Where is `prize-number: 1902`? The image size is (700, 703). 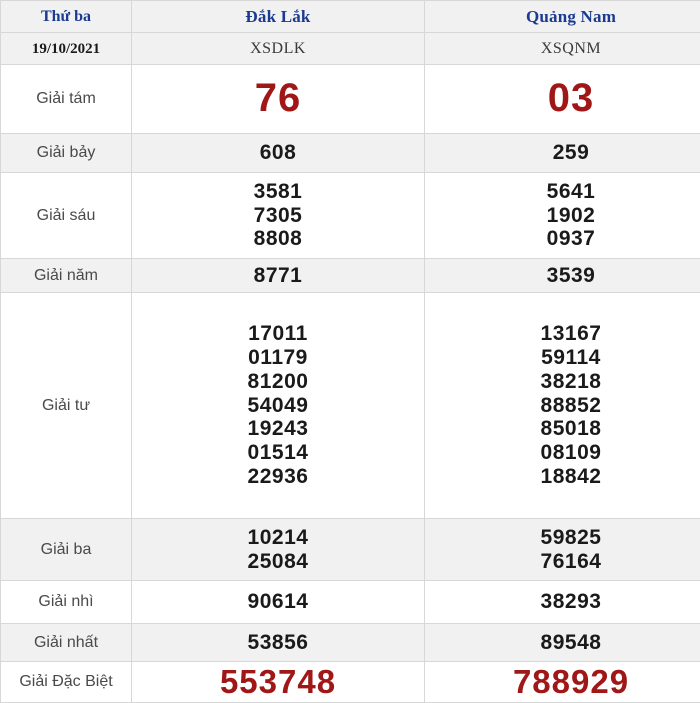
prize-number: 1902 is located at coordinates (571, 216).